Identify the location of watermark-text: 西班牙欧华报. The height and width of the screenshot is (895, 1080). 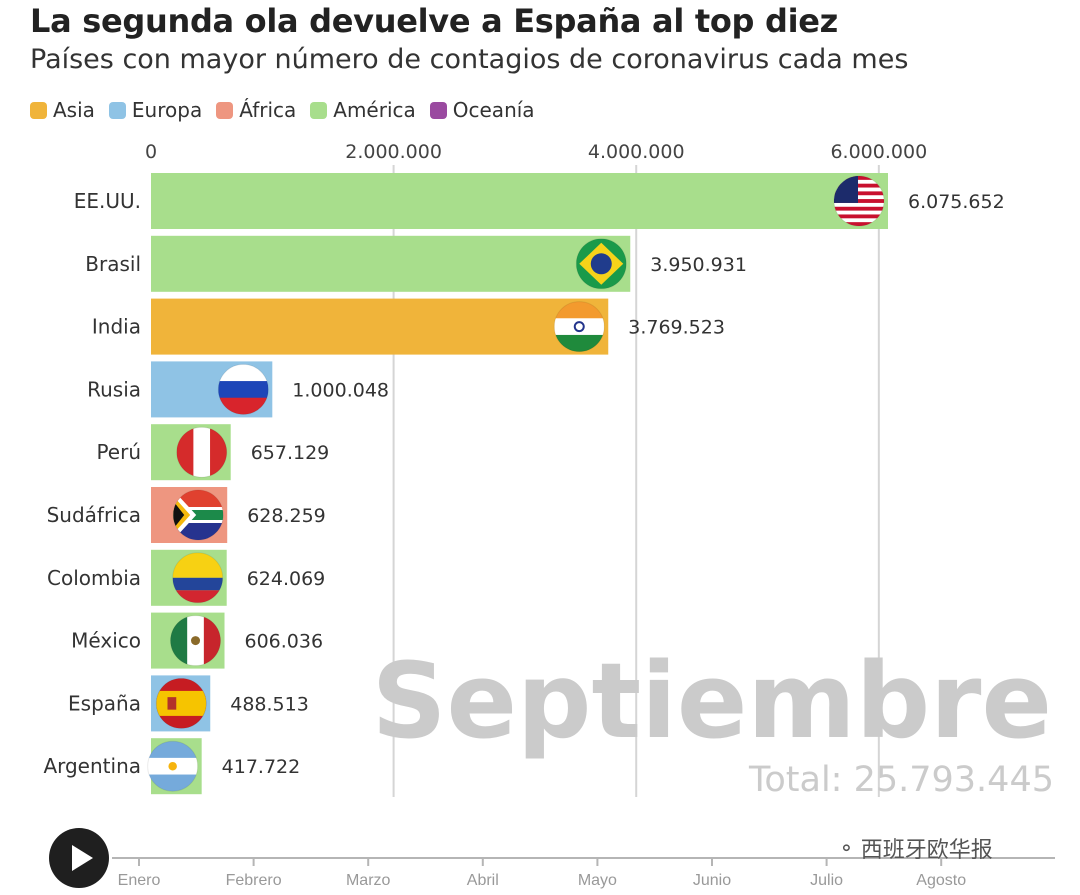
(926, 850).